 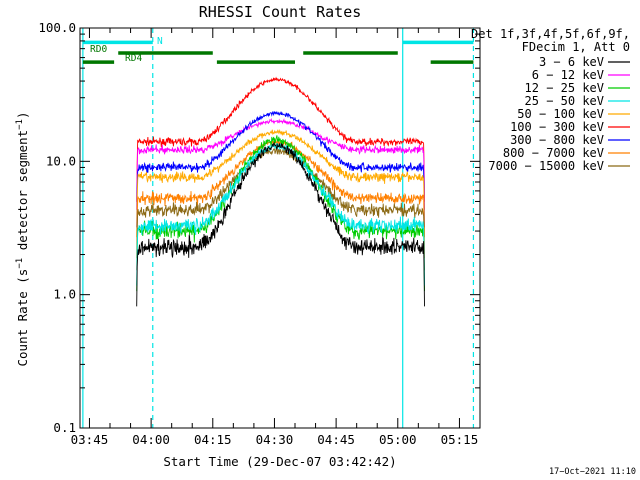 What do you see at coordinates (460, 439) in the screenshot?
I see `x-tick-label: 05:15` at bounding box center [460, 439].